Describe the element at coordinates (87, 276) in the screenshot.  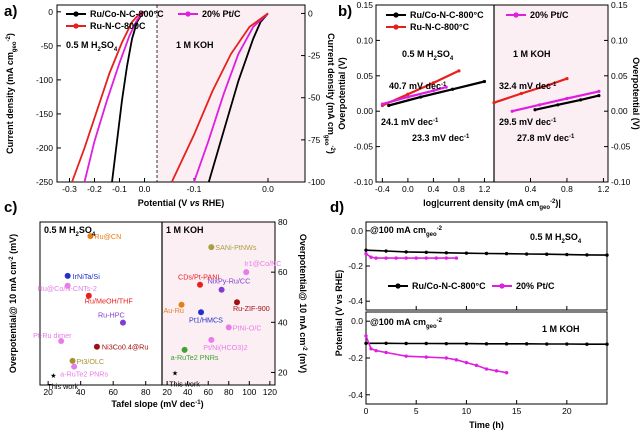
I see `catalyst-label: IrNiTa/Si` at that location.